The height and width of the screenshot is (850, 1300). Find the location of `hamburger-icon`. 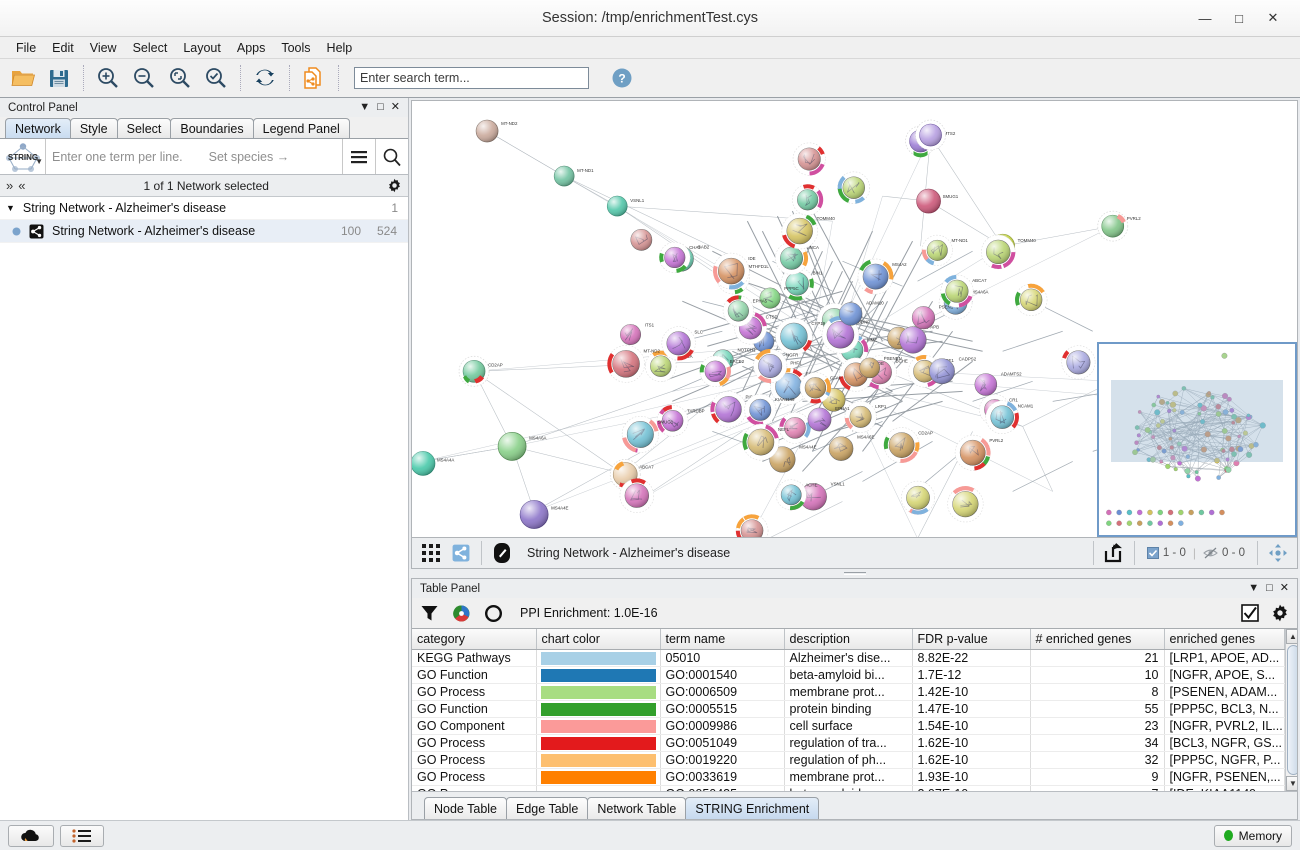

hamburger-icon is located at coordinates (358, 156).